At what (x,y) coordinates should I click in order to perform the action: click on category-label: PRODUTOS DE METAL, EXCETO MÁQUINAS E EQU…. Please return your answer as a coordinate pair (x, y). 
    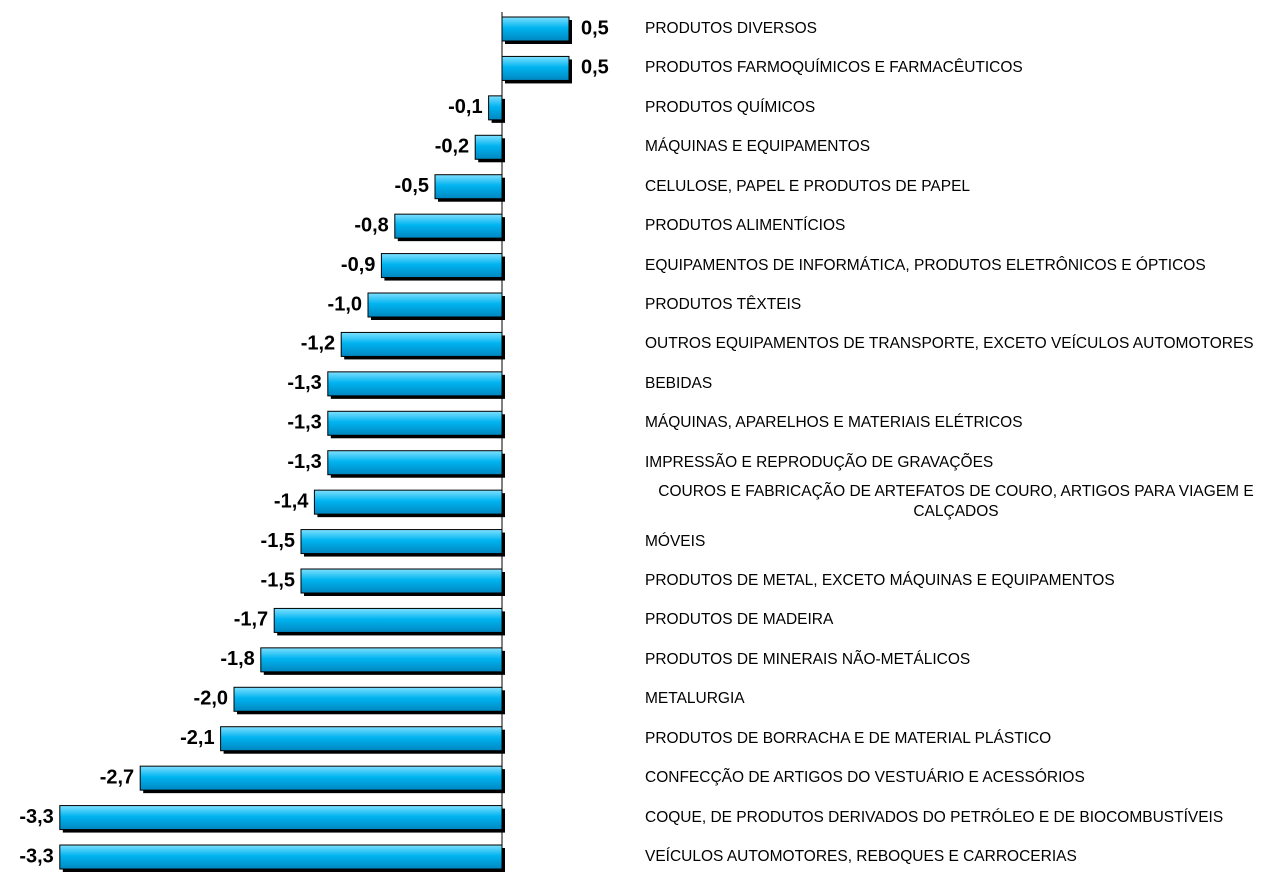
    Looking at the image, I should click on (880, 580).